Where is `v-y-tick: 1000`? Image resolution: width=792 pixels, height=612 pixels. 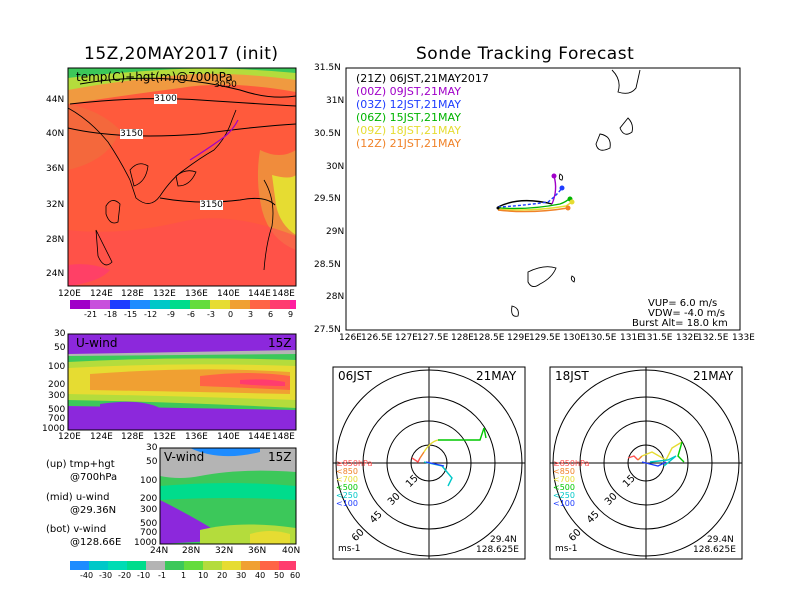
v-y-tick: 1000 is located at coordinates (145, 543).